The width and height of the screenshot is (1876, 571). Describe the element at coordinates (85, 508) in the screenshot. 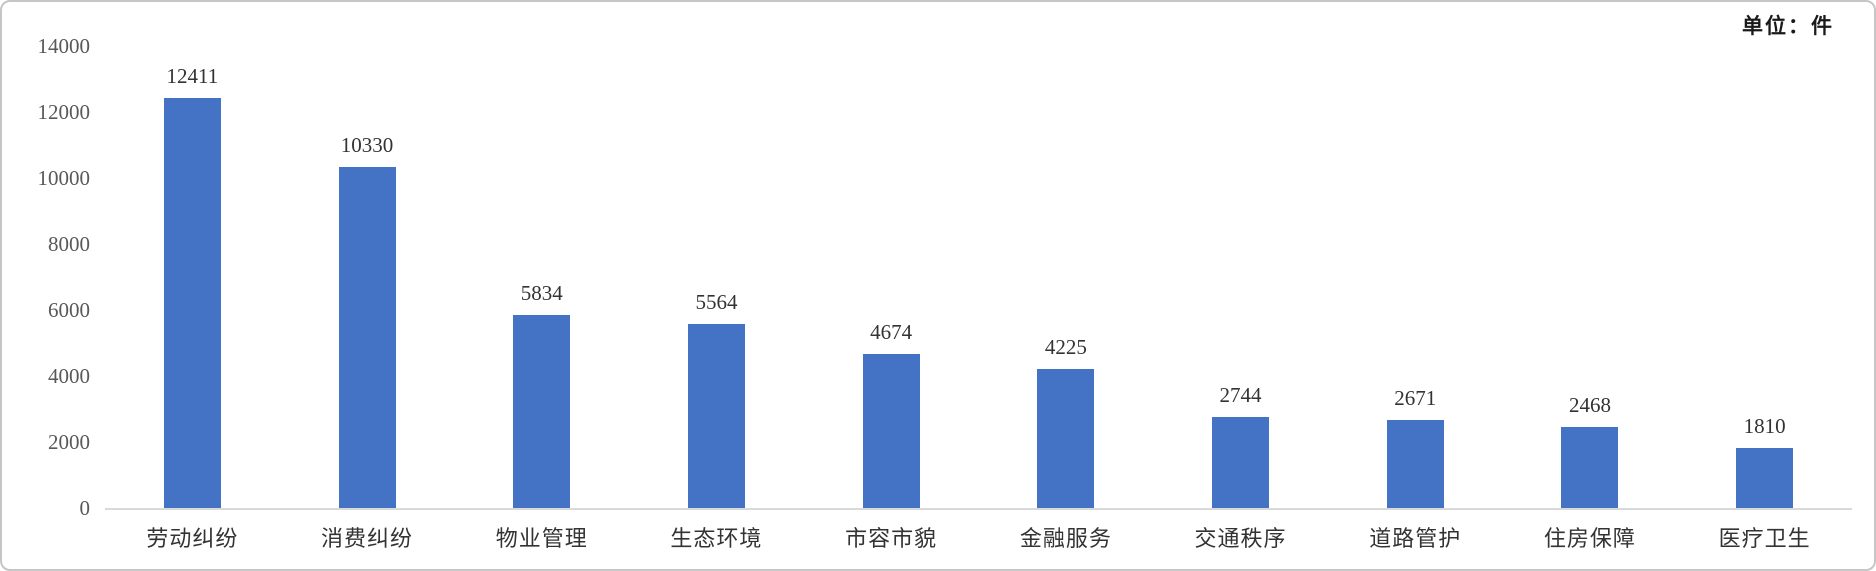

I see `y-axis-tick-label: 0` at that location.